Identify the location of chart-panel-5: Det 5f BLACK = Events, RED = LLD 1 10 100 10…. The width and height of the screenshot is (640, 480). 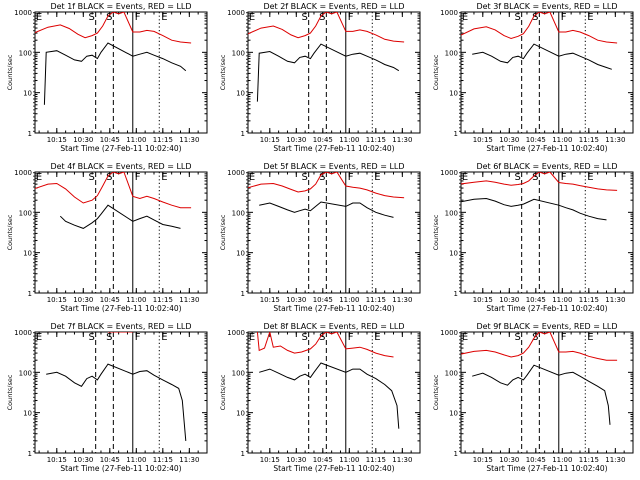
(320, 237).